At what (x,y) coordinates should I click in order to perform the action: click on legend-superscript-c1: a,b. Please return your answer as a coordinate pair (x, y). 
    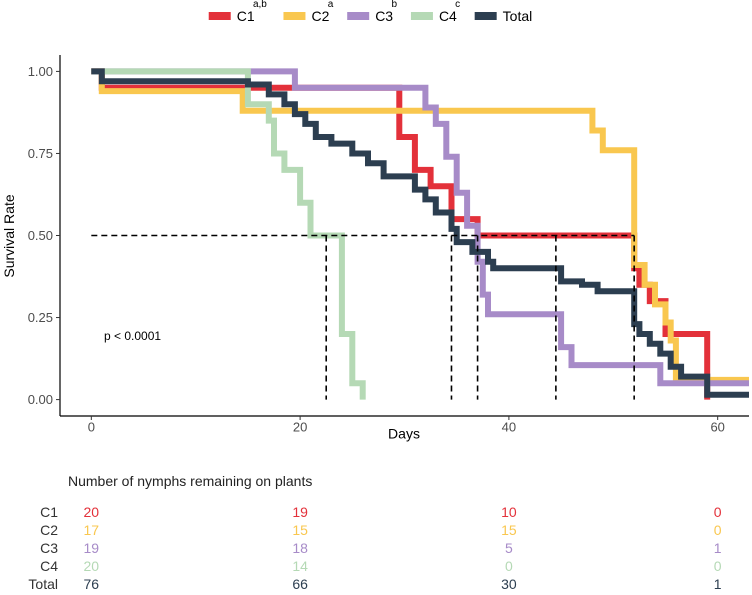
    Looking at the image, I should click on (260, 5).